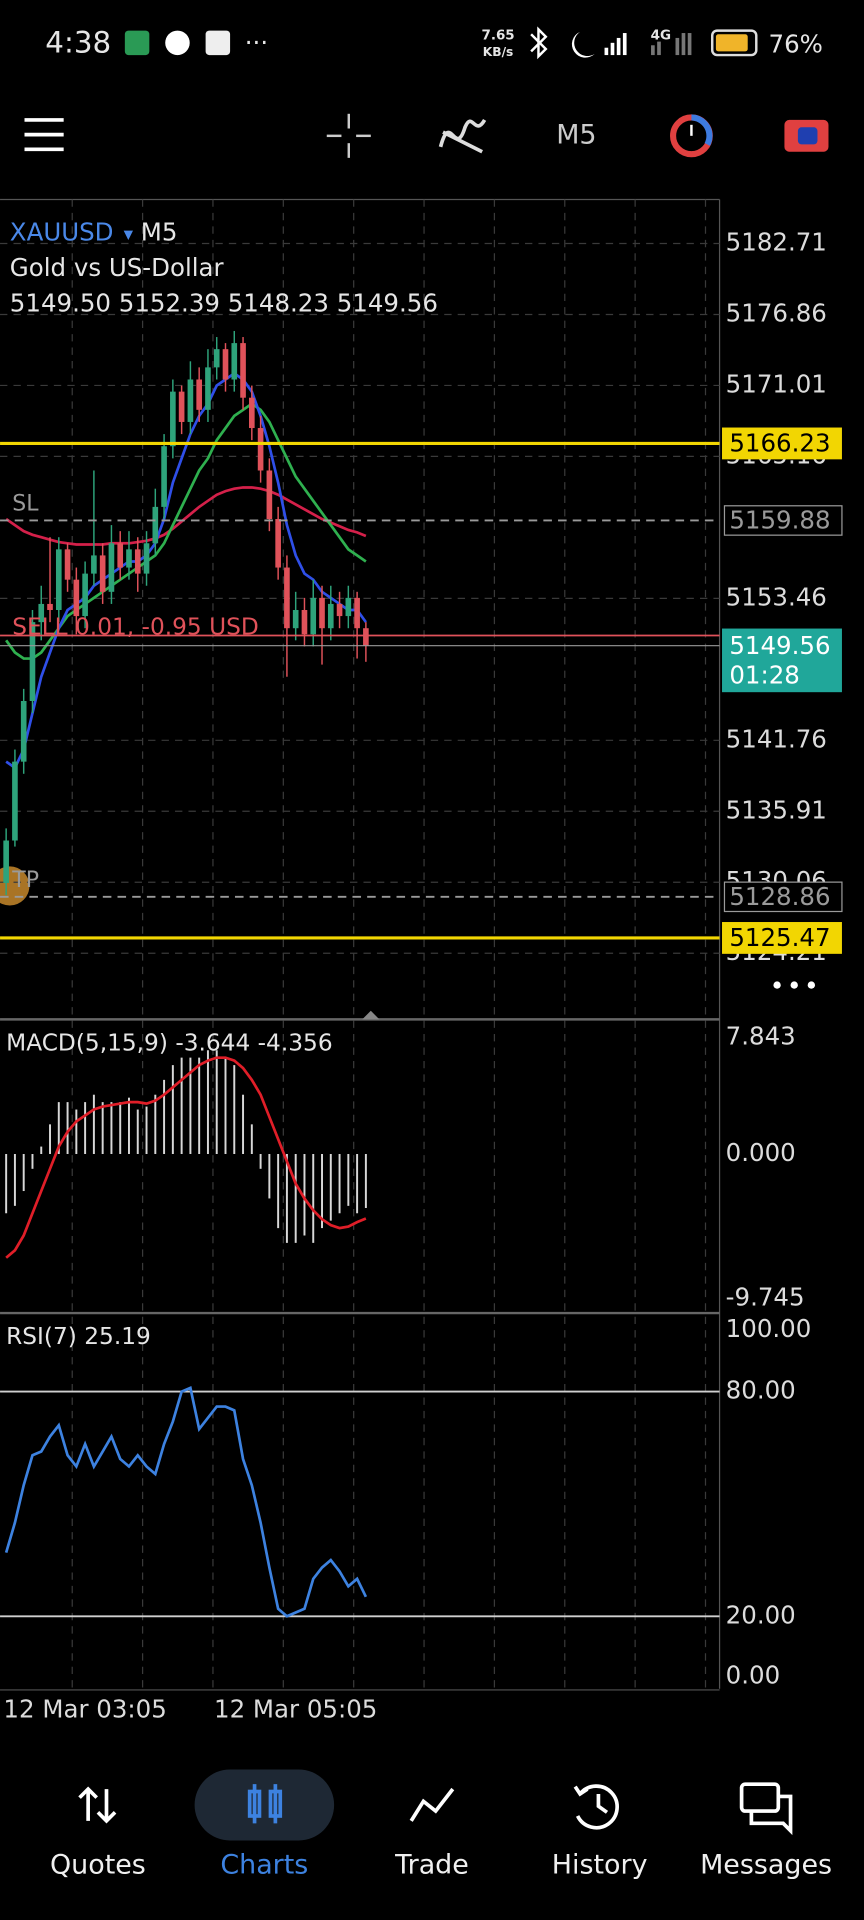  What do you see at coordinates (766, 1865) in the screenshot?
I see `nav-item: Messages` at bounding box center [766, 1865].